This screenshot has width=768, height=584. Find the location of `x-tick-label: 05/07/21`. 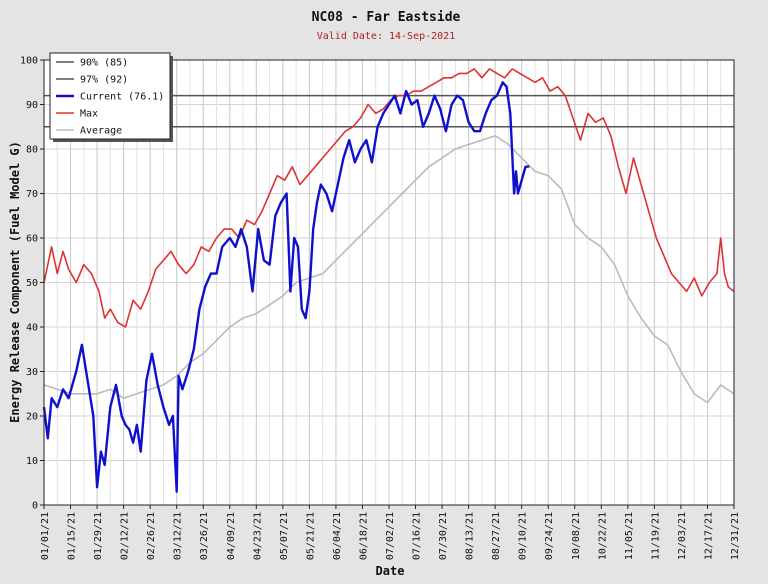

x-tick-label: 05/07/21 is located at coordinates (284, 536).